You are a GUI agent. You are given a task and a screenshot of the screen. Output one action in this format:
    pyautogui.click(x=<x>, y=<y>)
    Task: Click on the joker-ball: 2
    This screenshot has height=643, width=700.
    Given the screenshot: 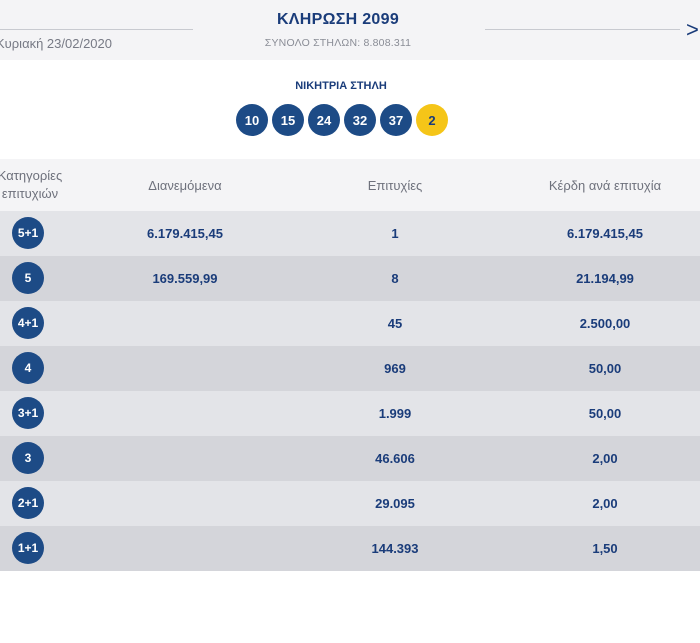 What is the action you would take?
    pyautogui.click(x=432, y=120)
    